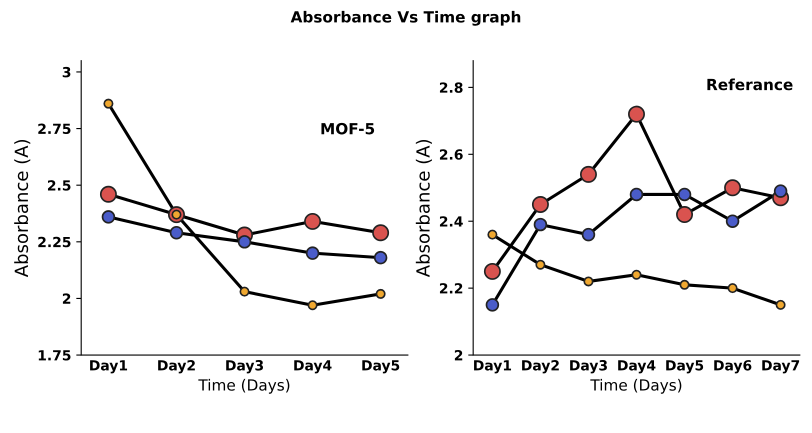 This screenshot has height=433, width=812. I want to click on y-tick-label: 1.75, so click(54, 355).